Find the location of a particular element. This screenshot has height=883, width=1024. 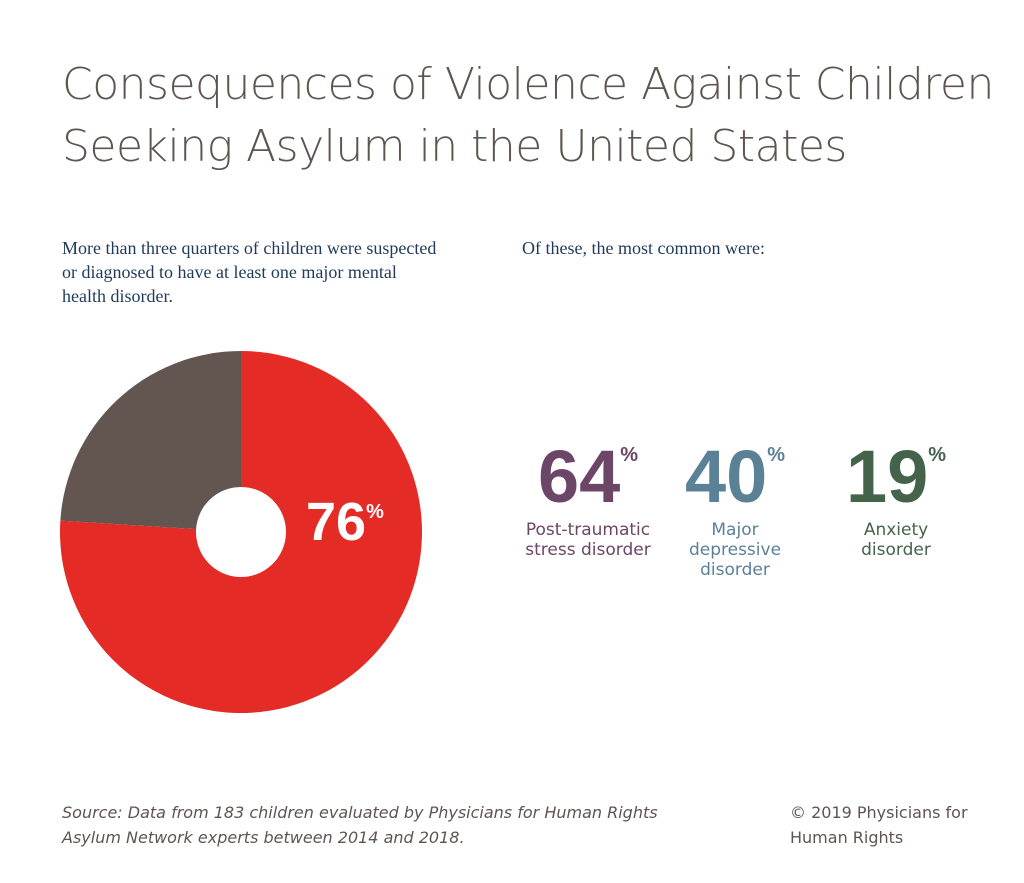

stat-number: 40 is located at coordinates (726, 476).